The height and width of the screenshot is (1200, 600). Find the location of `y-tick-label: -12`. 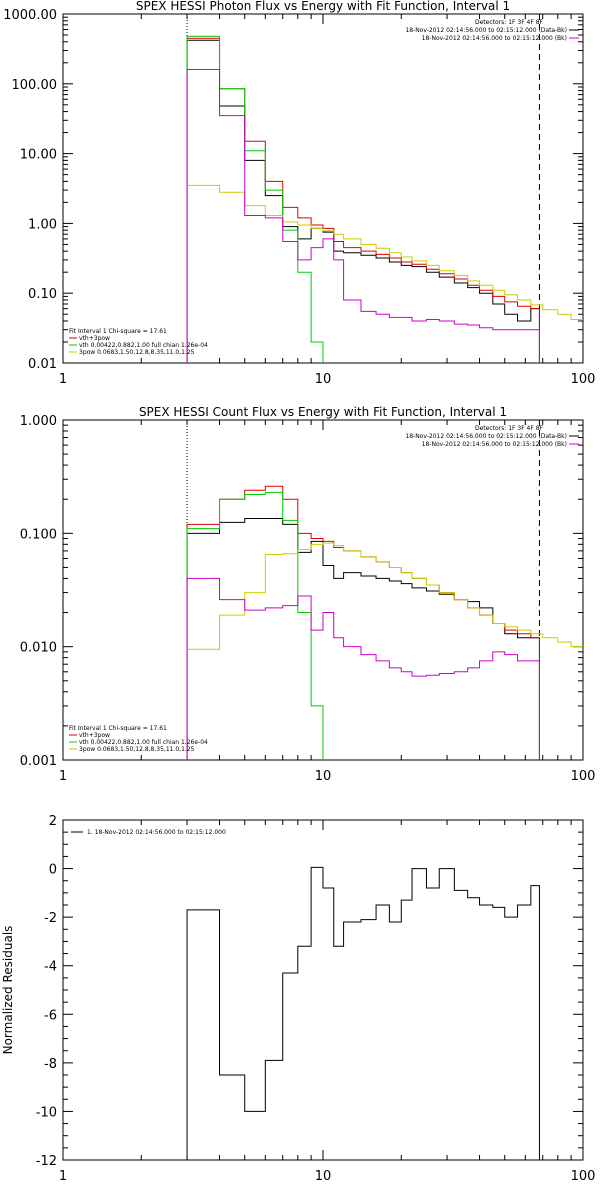

y-tick-label: -12 is located at coordinates (46, 1161).